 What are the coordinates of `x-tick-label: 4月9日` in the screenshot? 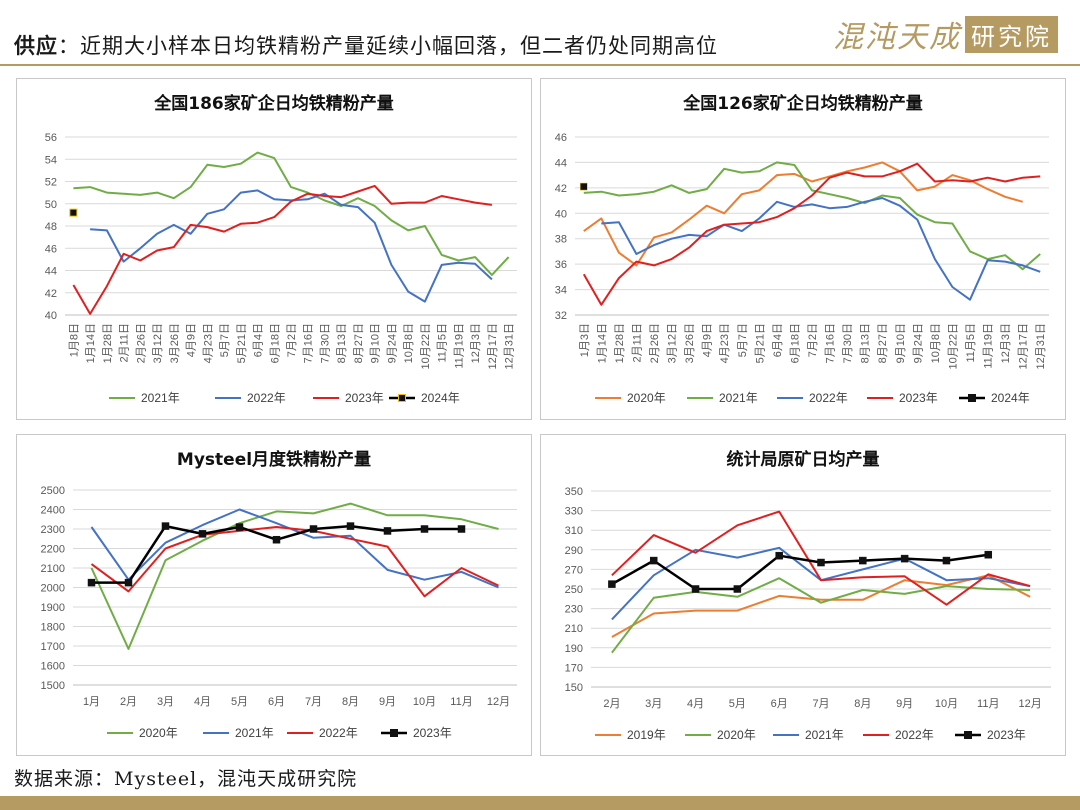 It's located at (192, 340).